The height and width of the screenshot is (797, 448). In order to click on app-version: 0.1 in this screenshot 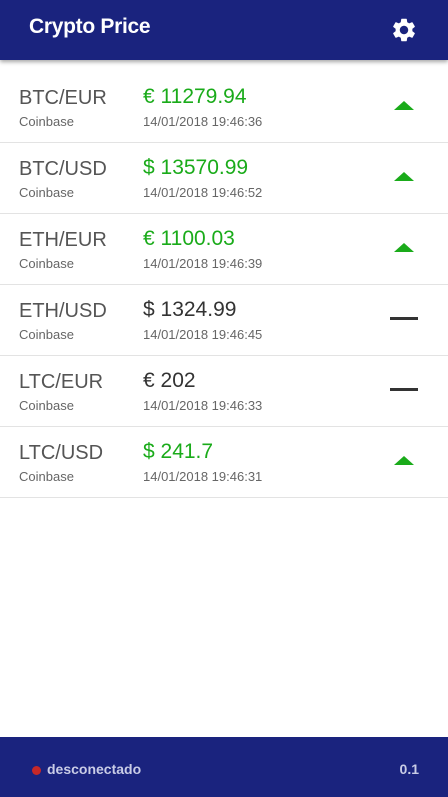, I will do `click(409, 769)`.